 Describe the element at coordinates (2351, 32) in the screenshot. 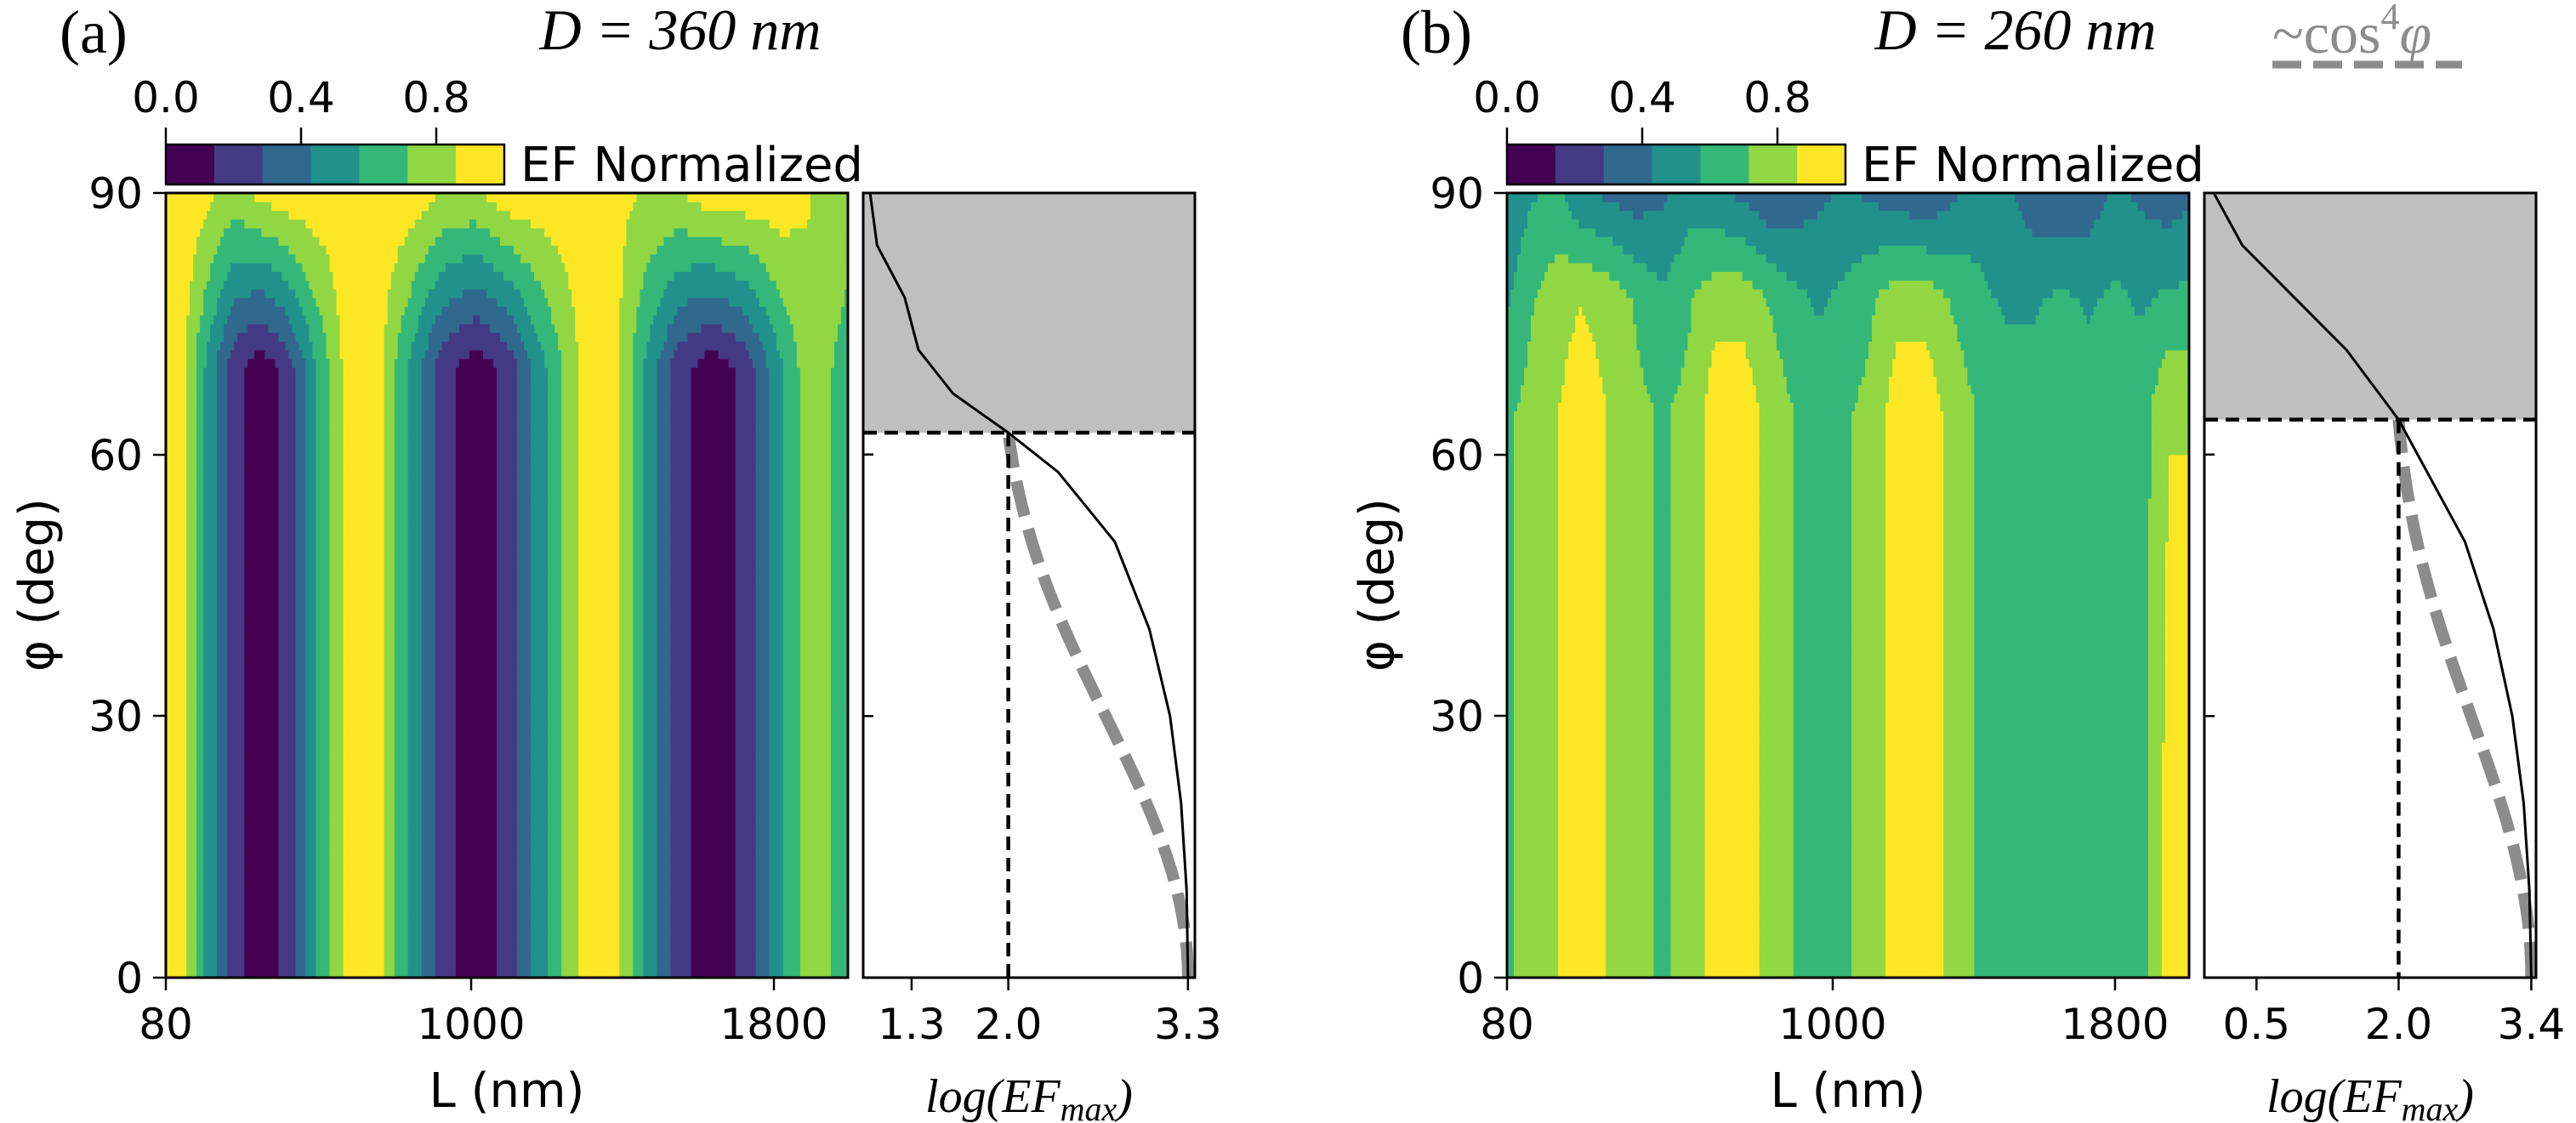

I see `fit-legend-label: ~cos4φ` at that location.